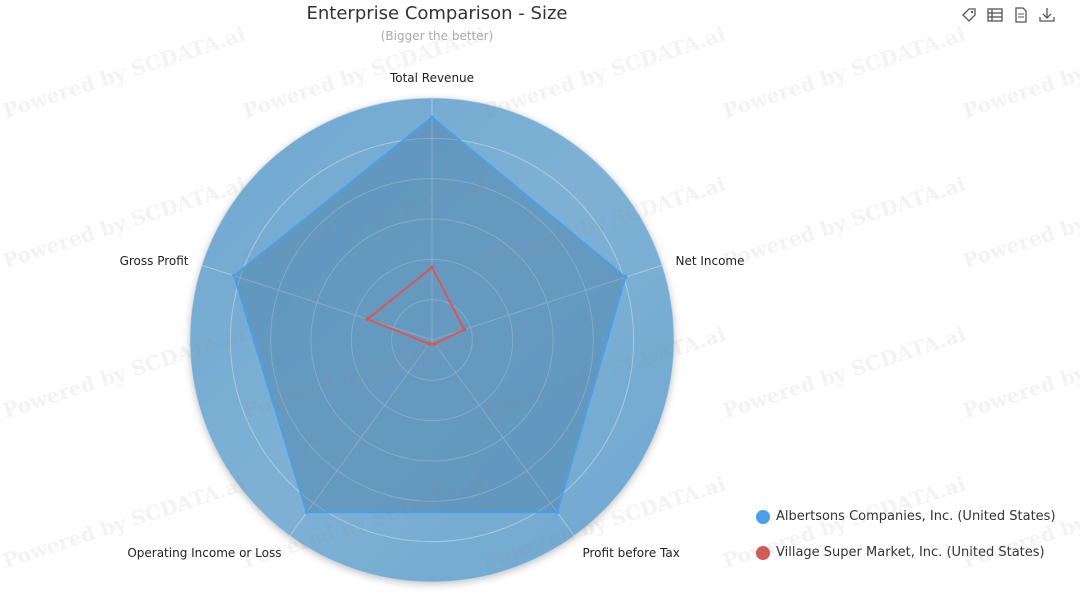  I want to click on tag-icon, so click(969, 15).